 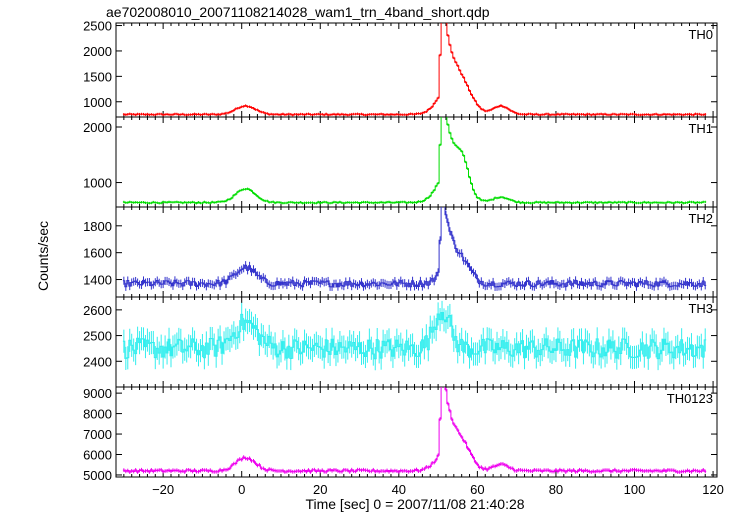 I want to click on series-th1, so click(x=414, y=161).